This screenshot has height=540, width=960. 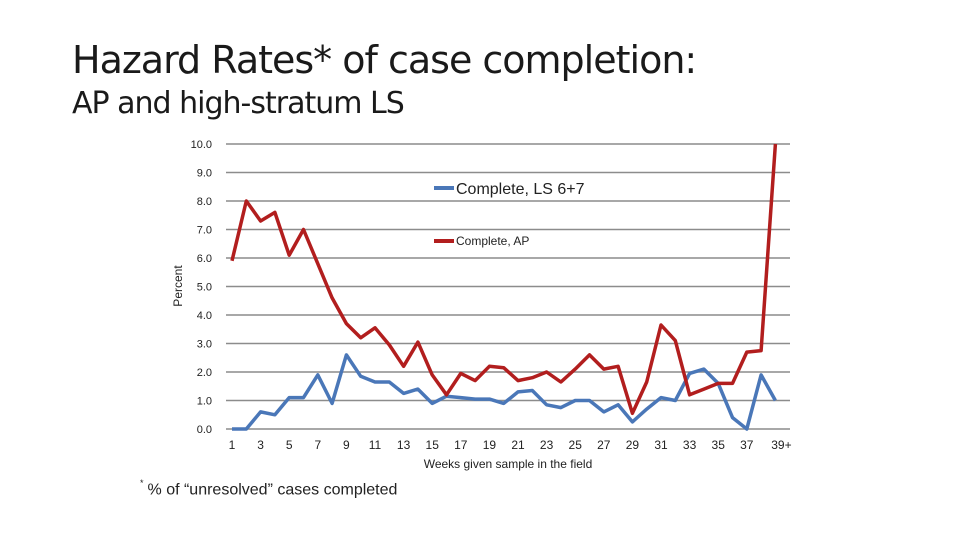 What do you see at coordinates (204, 402) in the screenshot?
I see `y-tick-label: 1.0` at bounding box center [204, 402].